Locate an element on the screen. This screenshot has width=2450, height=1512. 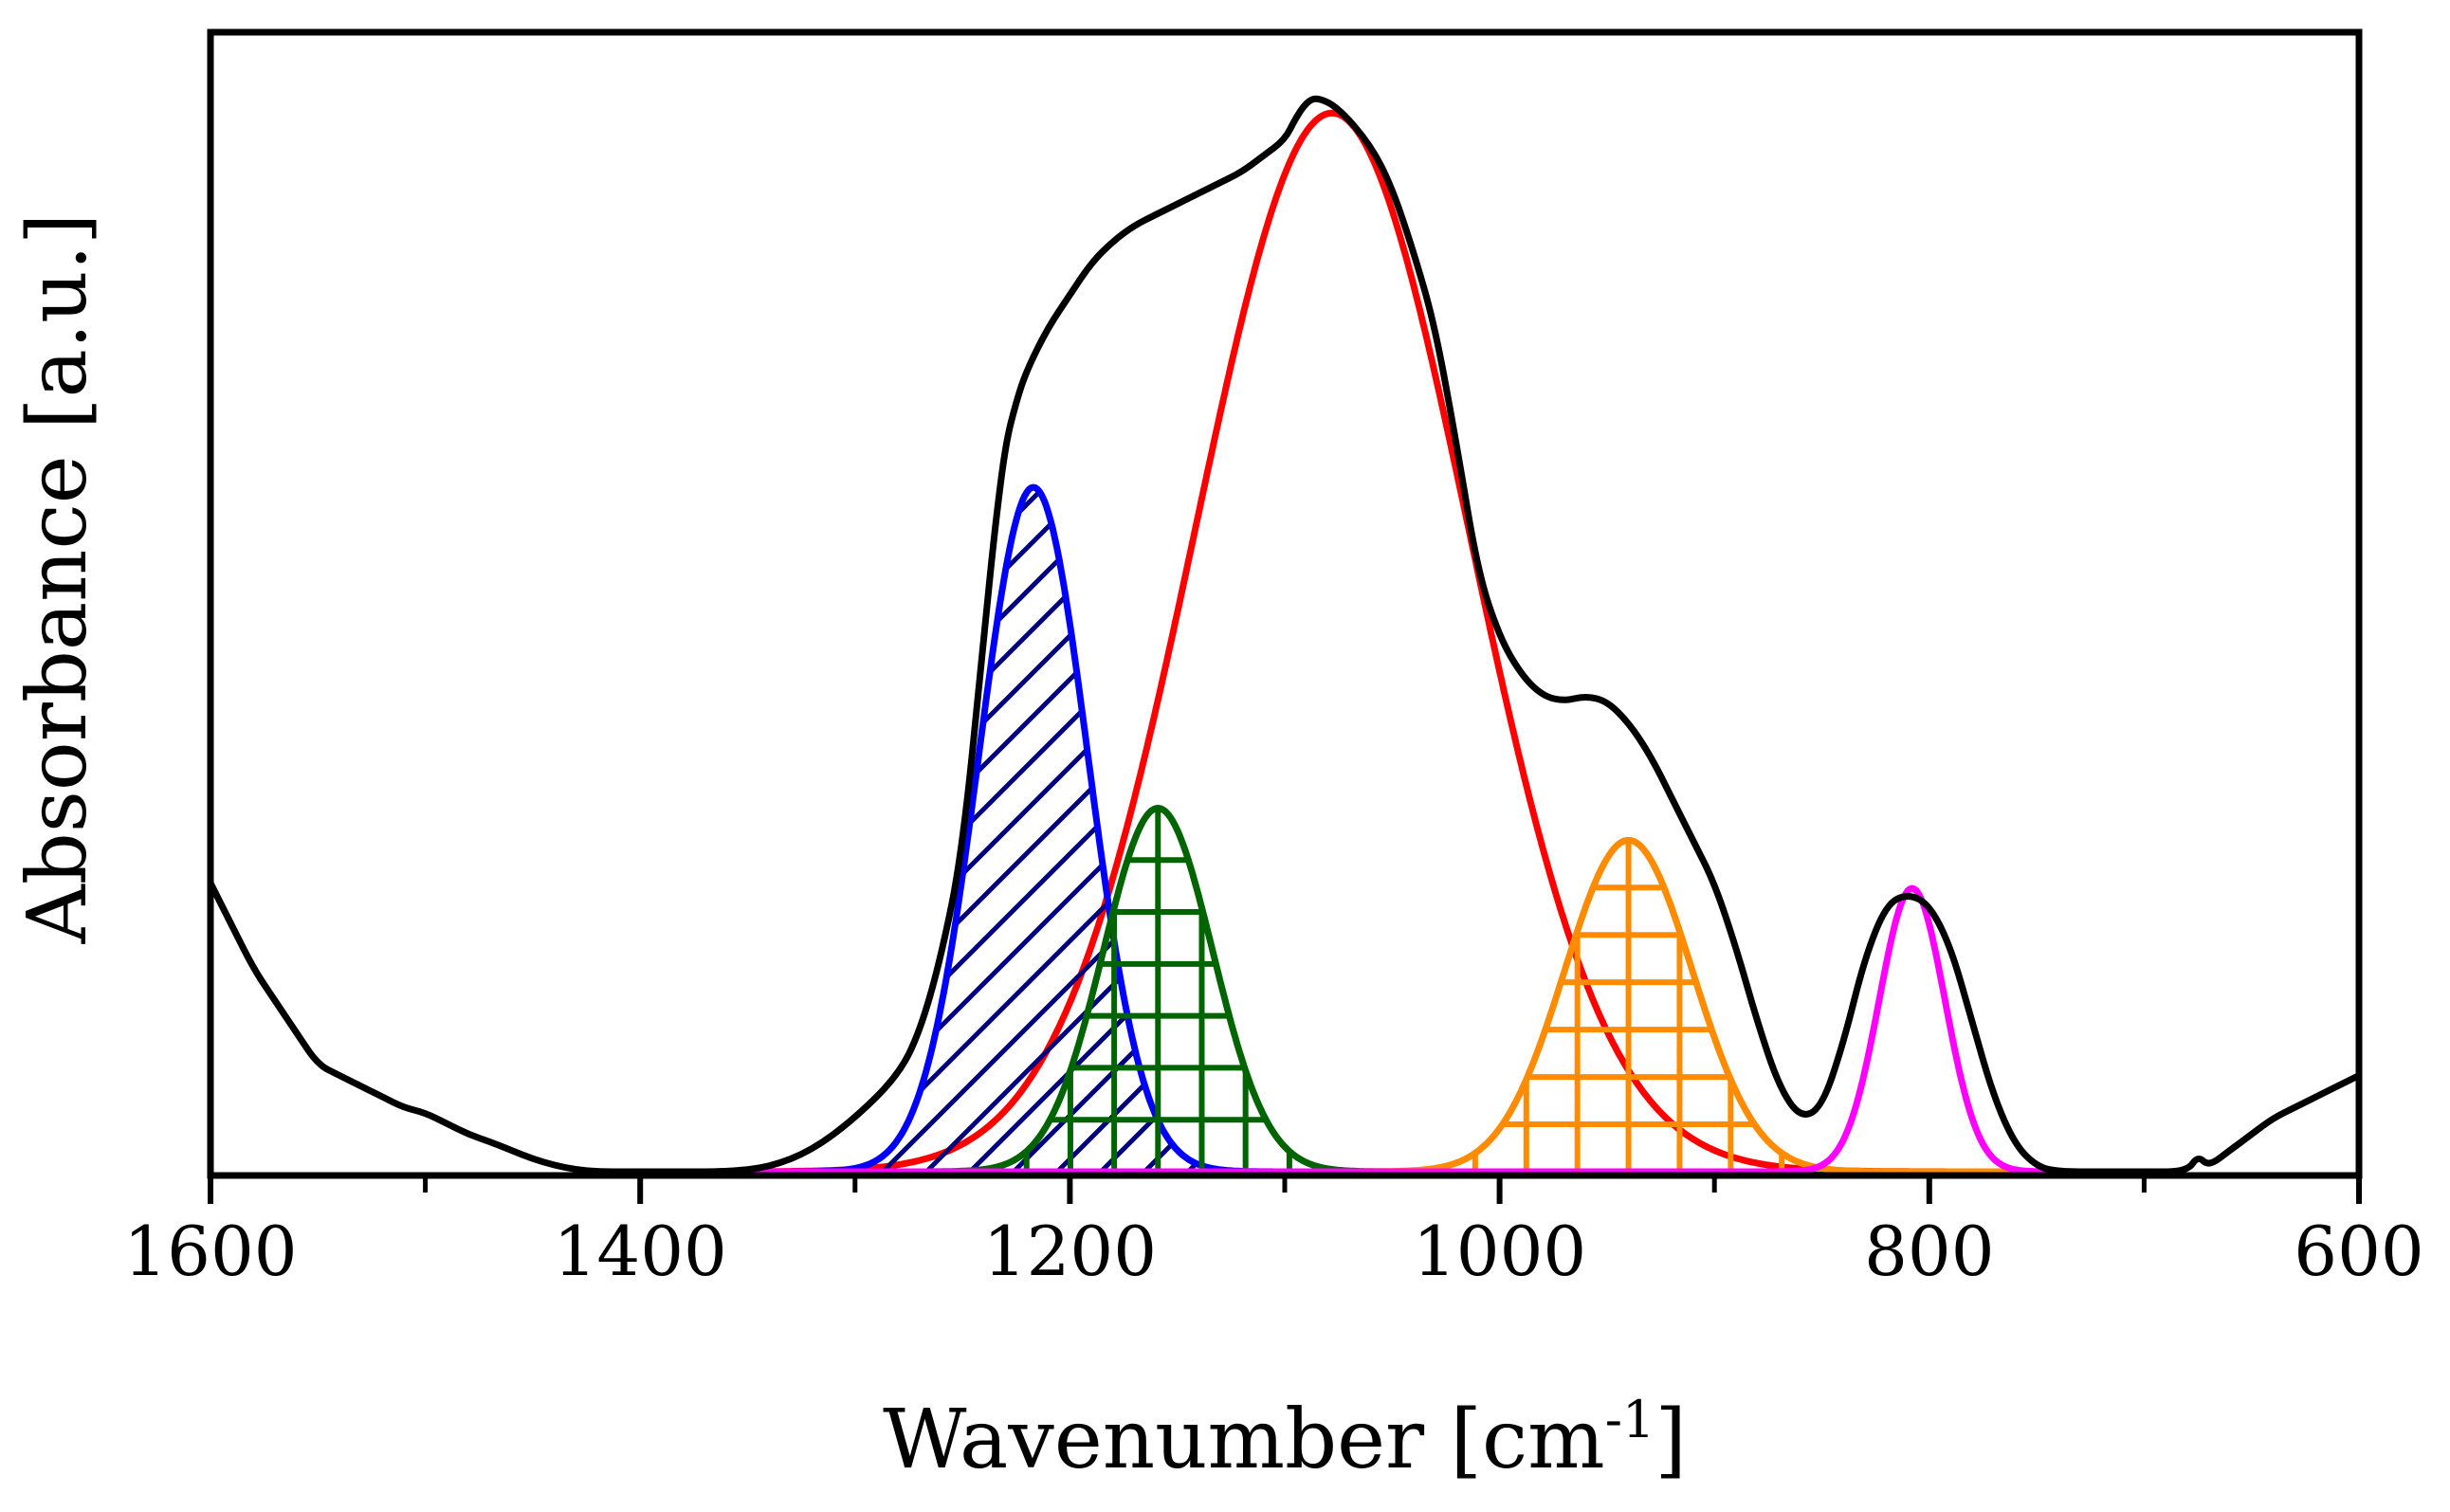
x-tick-label: 1600 is located at coordinates (210, 1251).